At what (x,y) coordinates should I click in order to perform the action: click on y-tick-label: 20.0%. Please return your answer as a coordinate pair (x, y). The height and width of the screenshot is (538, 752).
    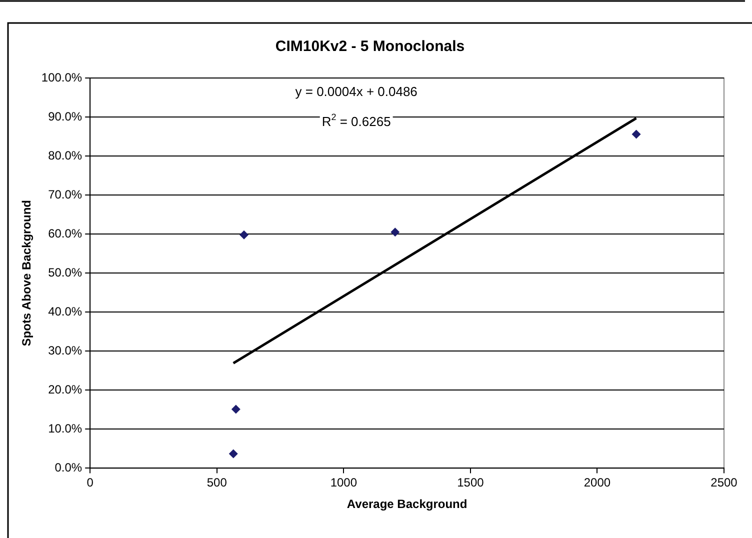
    Looking at the image, I should click on (65, 389).